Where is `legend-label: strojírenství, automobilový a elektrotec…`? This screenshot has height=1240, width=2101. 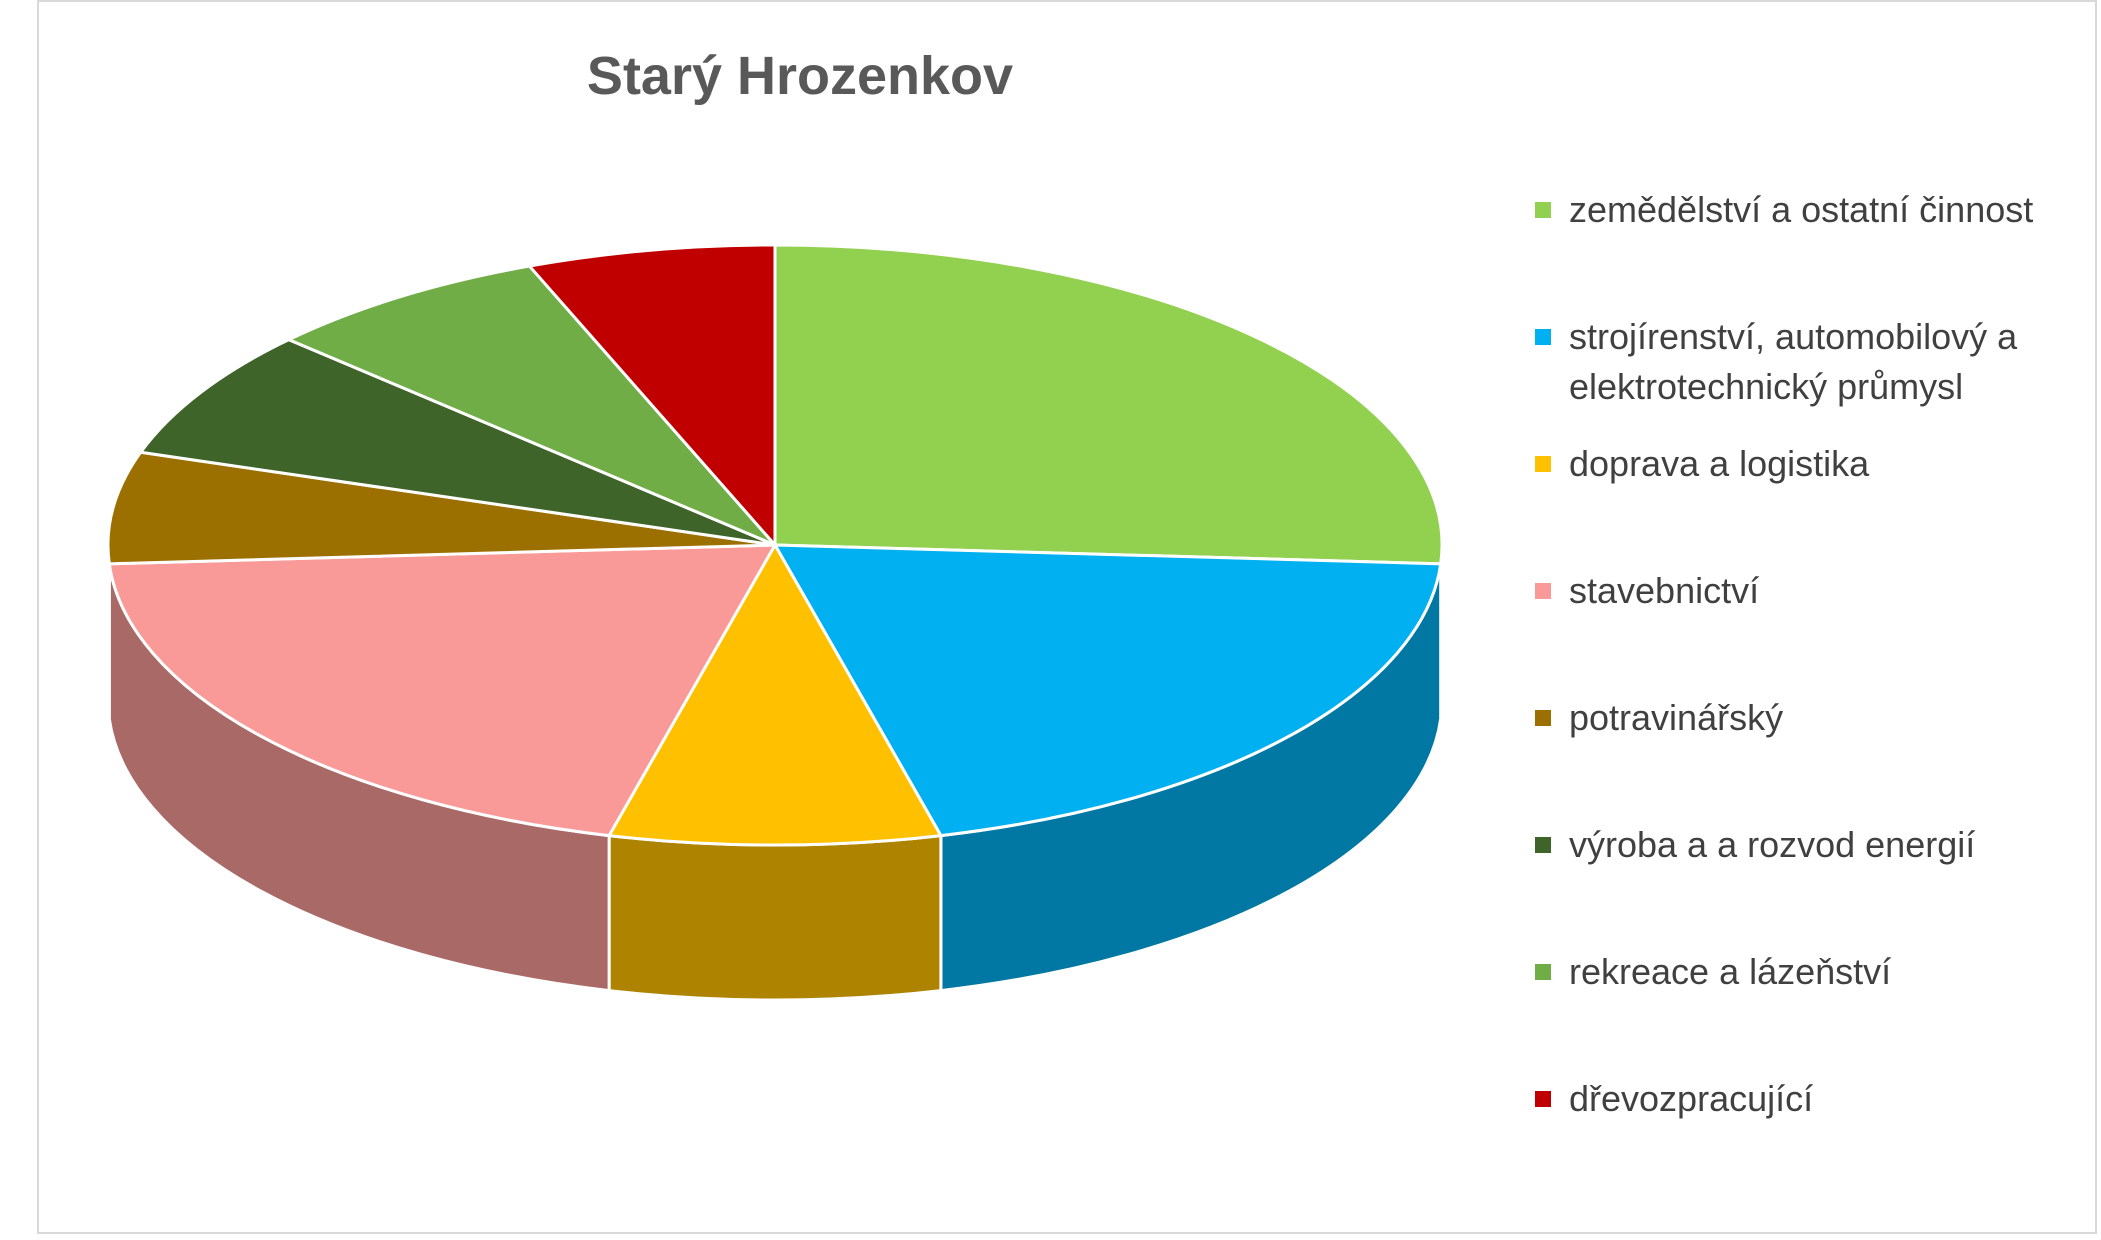
legend-label: strojírenství, automobilový a elektrotec… is located at coordinates (1793, 361).